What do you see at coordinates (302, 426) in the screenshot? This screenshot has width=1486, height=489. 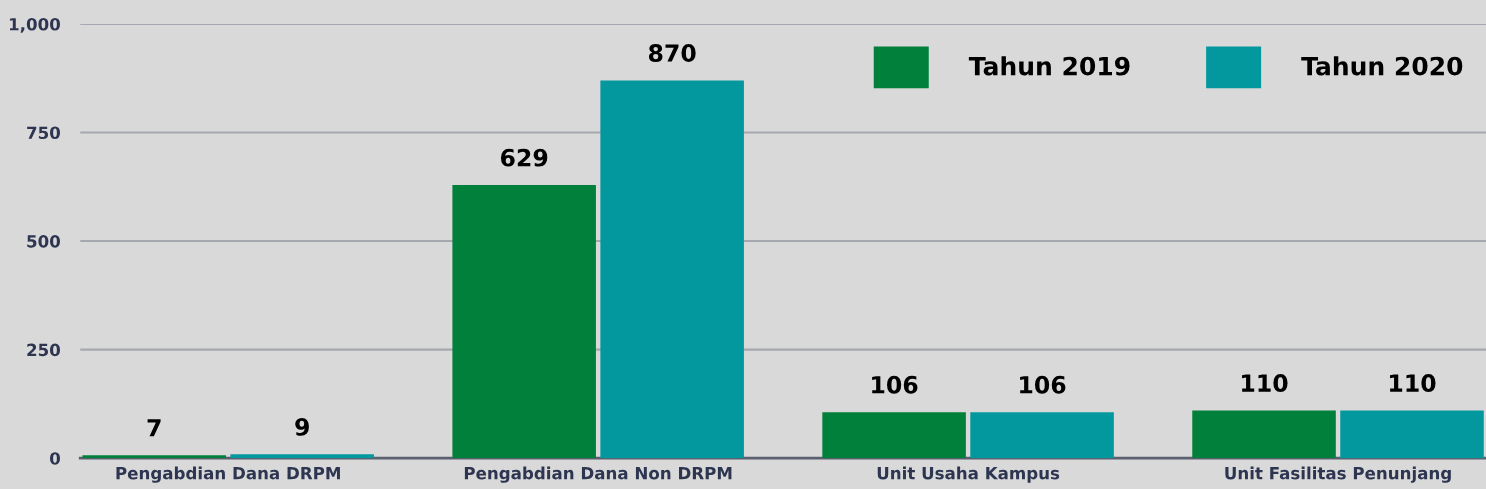 I see `data-label: 9` at bounding box center [302, 426].